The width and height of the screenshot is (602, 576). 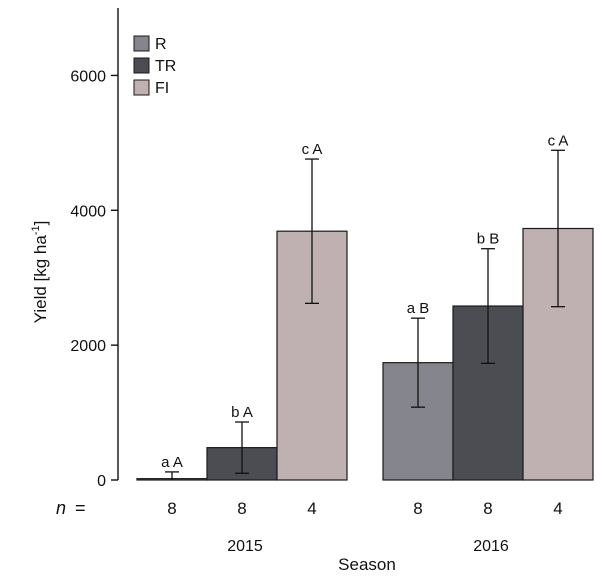 What do you see at coordinates (61, 508) in the screenshot?
I see `n-label: n` at bounding box center [61, 508].